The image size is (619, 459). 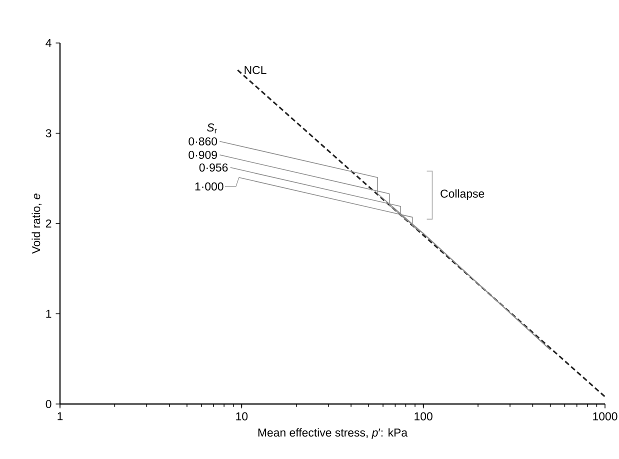 I want to click on series-label: NCL, so click(x=255, y=70).